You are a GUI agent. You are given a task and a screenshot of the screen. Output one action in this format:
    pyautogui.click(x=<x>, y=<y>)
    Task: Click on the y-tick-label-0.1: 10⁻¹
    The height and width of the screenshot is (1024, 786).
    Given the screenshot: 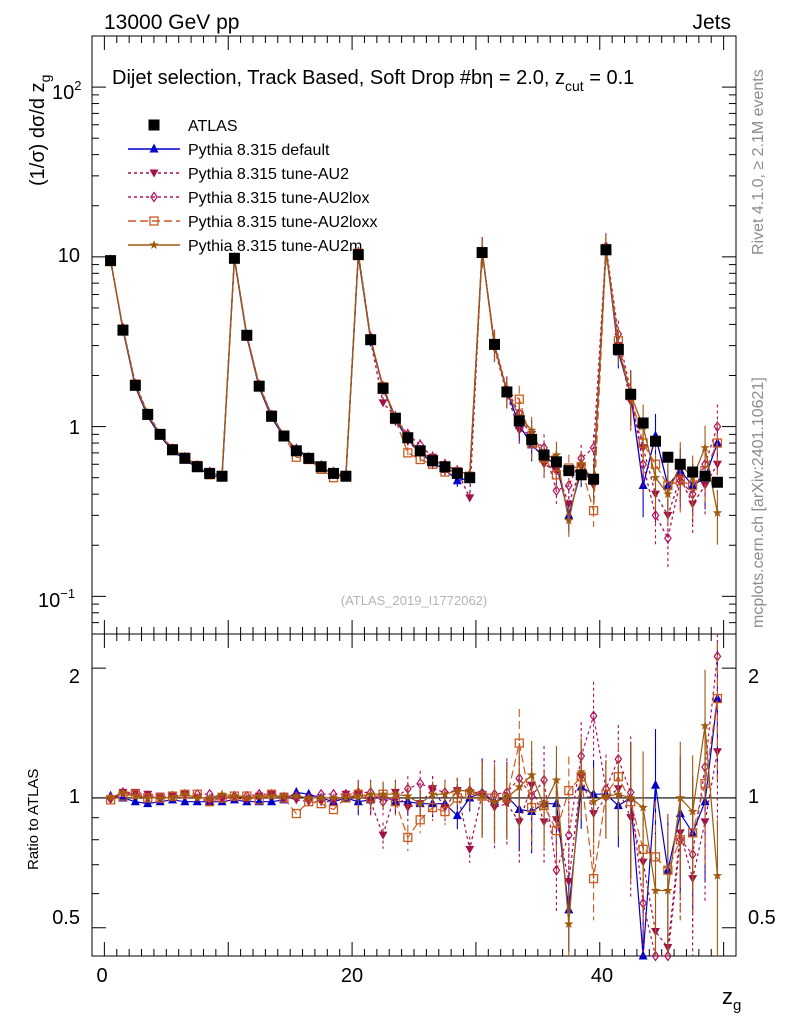 What is the action you would take?
    pyautogui.click(x=56, y=599)
    